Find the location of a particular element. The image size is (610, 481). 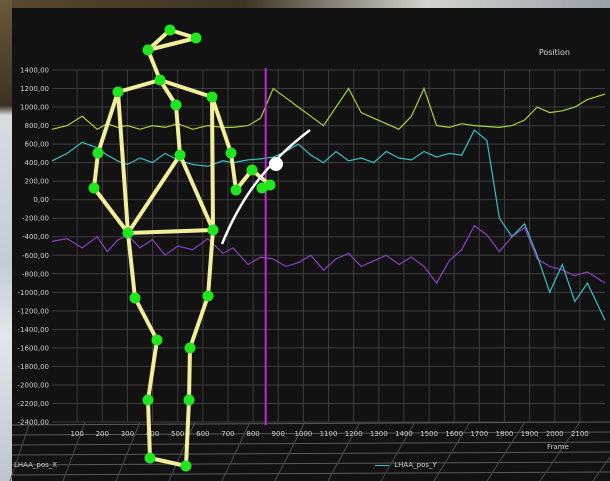

legend-item-x: LHAA_pos_X is located at coordinates (35, 465).